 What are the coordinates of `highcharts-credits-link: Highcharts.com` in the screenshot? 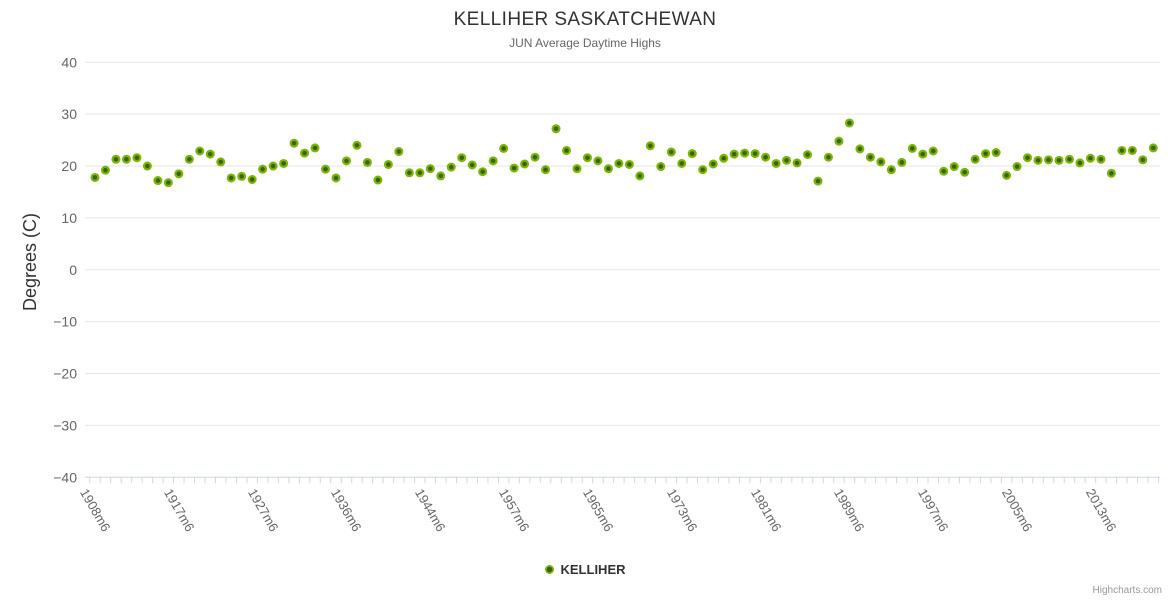 It's located at (1127, 590).